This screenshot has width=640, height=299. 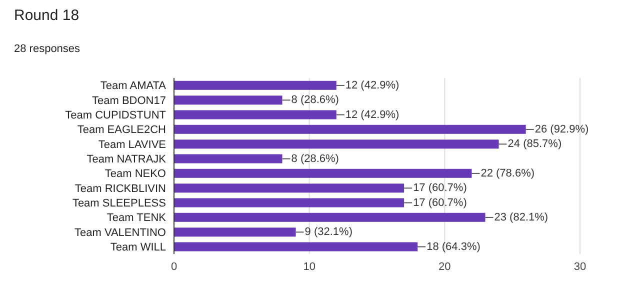 What do you see at coordinates (135, 174) in the screenshot?
I see `y-tick-label: Team NEKO` at bounding box center [135, 174].